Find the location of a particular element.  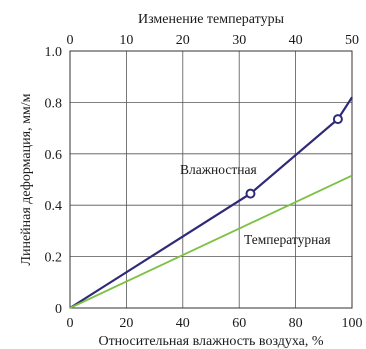

x-tick-label: 40 is located at coordinates (183, 323).